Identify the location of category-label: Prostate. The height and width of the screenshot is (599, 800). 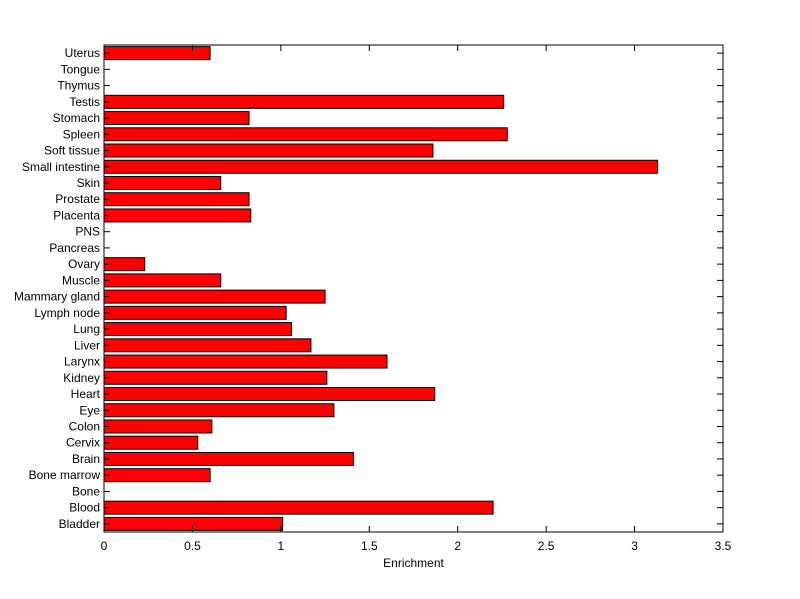
(77, 199).